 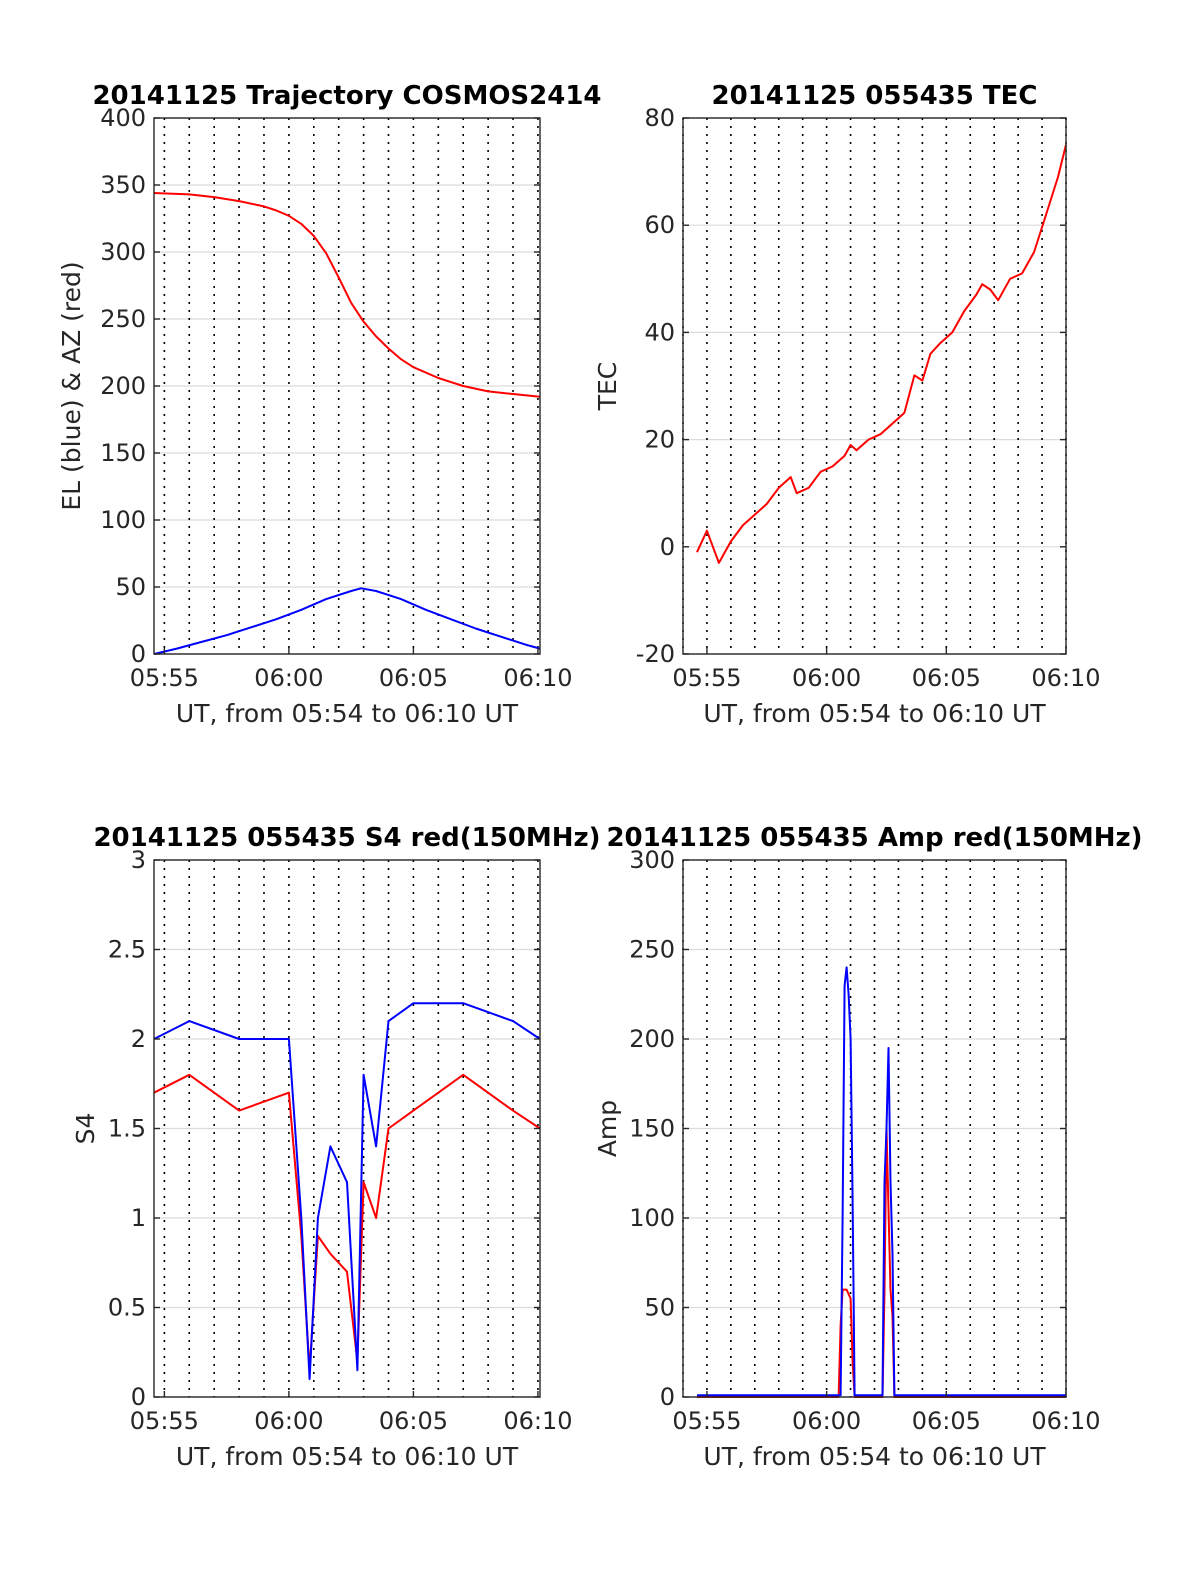 What do you see at coordinates (123, 185) in the screenshot?
I see `trajectory-ytick-label-7: 350` at bounding box center [123, 185].